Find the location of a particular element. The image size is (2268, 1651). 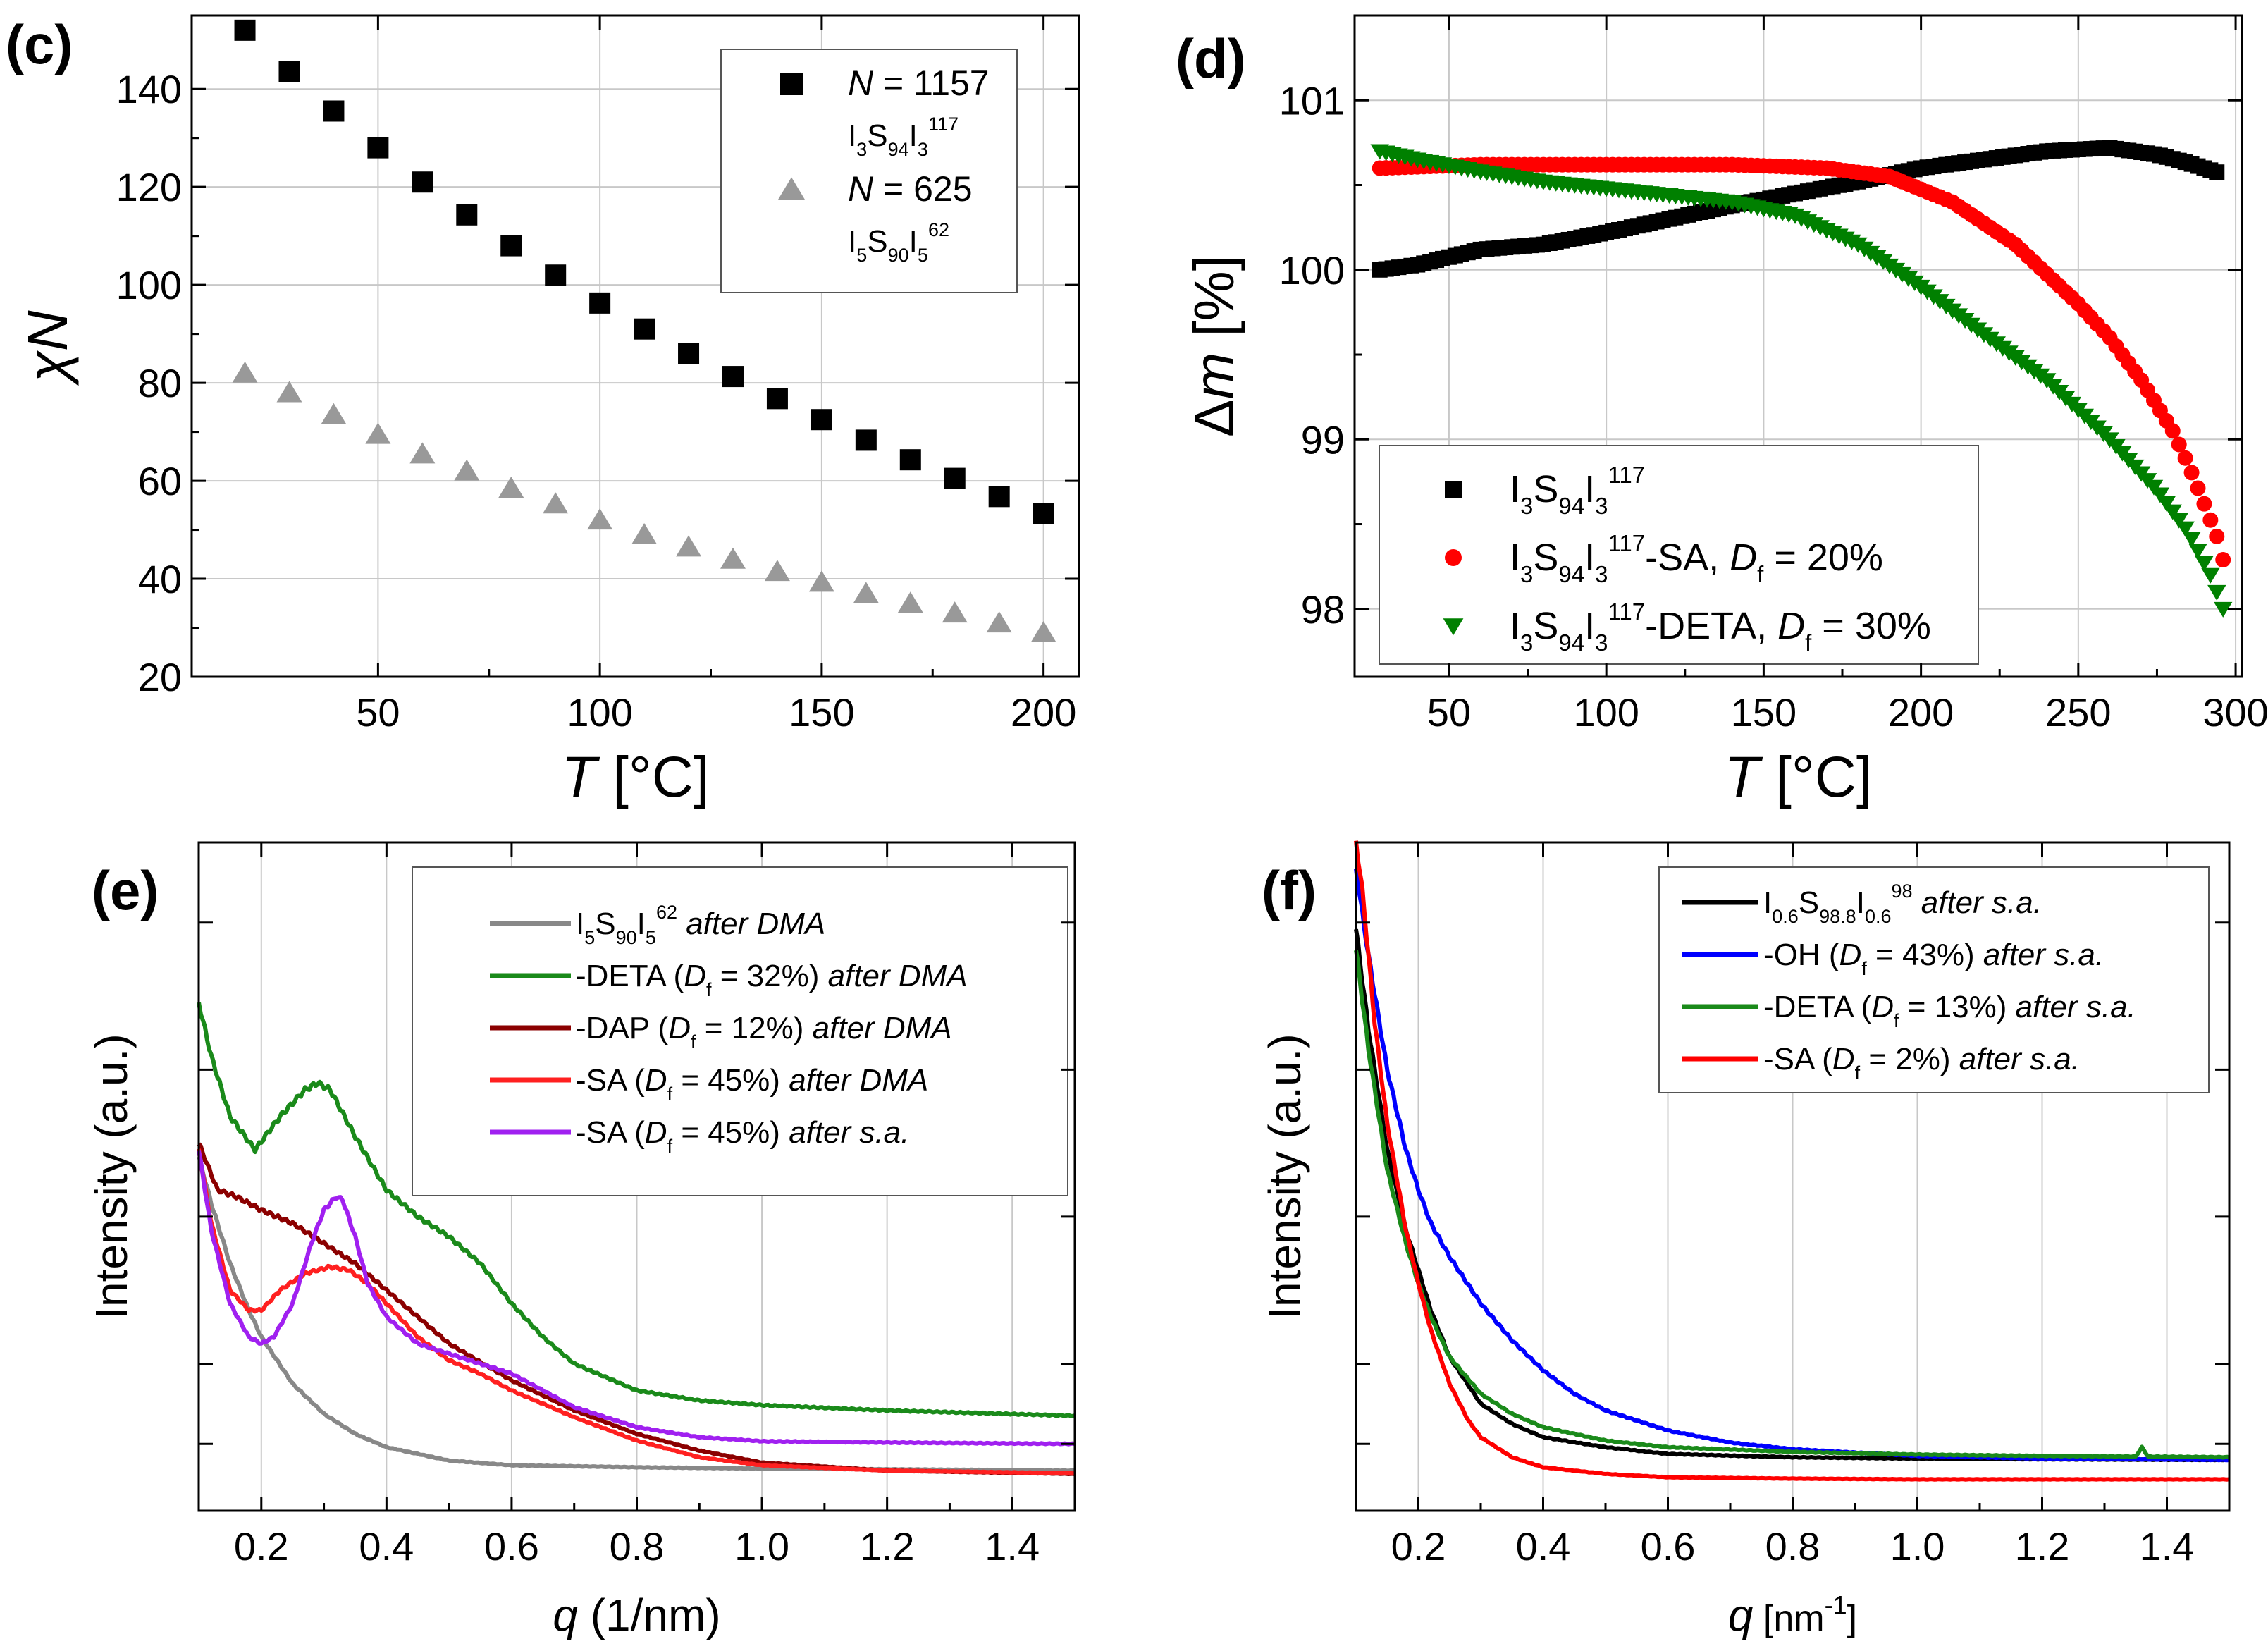

y-tick-label: 60 is located at coordinates (160, 481).